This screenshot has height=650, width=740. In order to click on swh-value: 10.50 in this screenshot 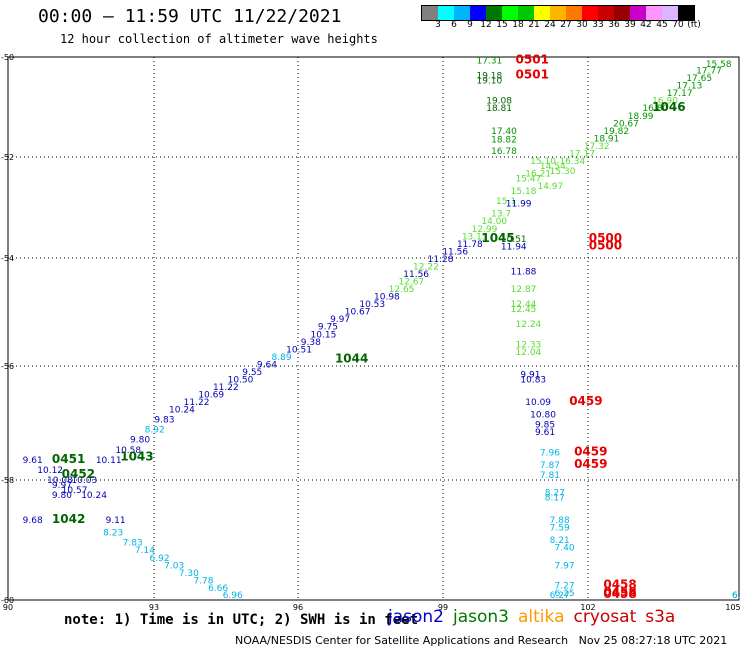, I will do `click(241, 380)`.